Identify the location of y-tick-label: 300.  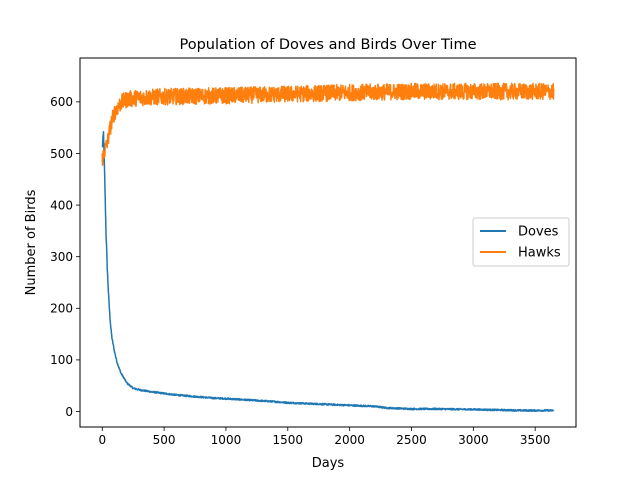
(61, 257).